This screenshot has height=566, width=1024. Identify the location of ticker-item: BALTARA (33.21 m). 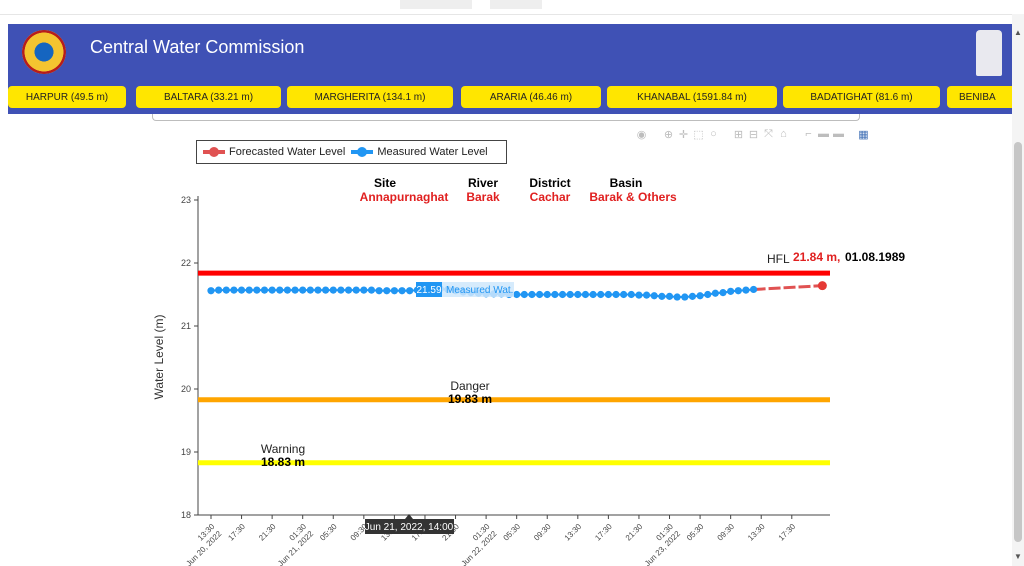
(208, 97).